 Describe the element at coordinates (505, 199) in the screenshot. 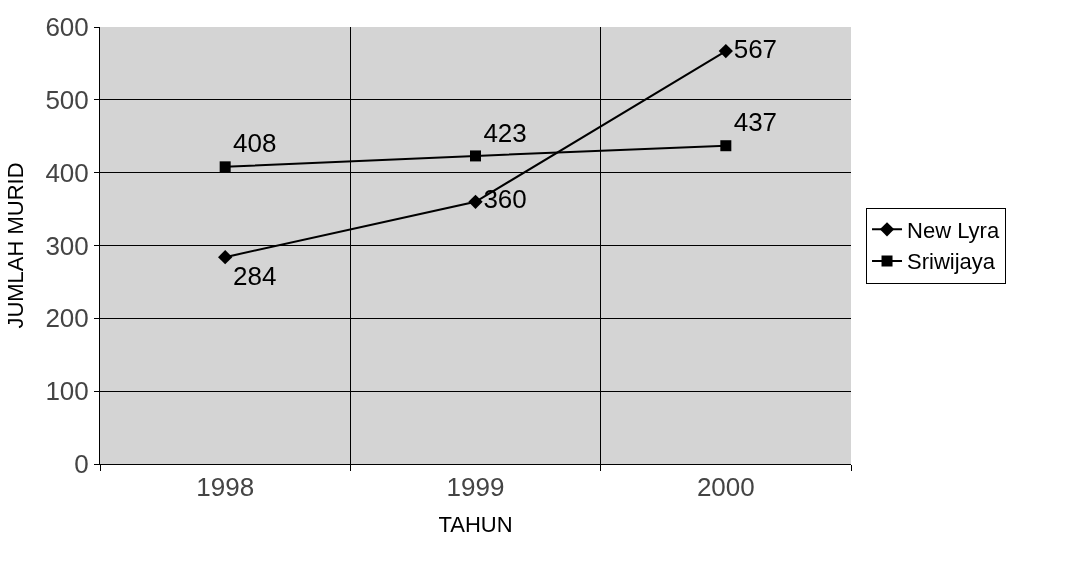

I see `data-label: 360` at that location.